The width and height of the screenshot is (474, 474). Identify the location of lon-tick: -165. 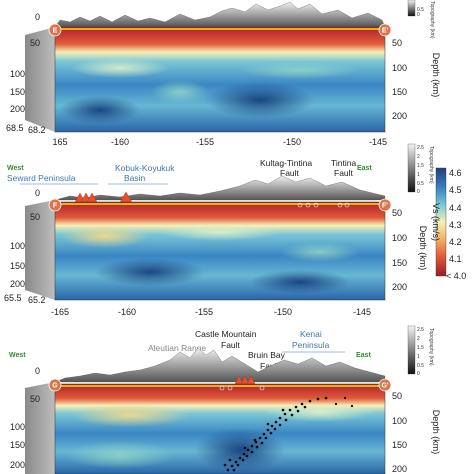
(60, 312).